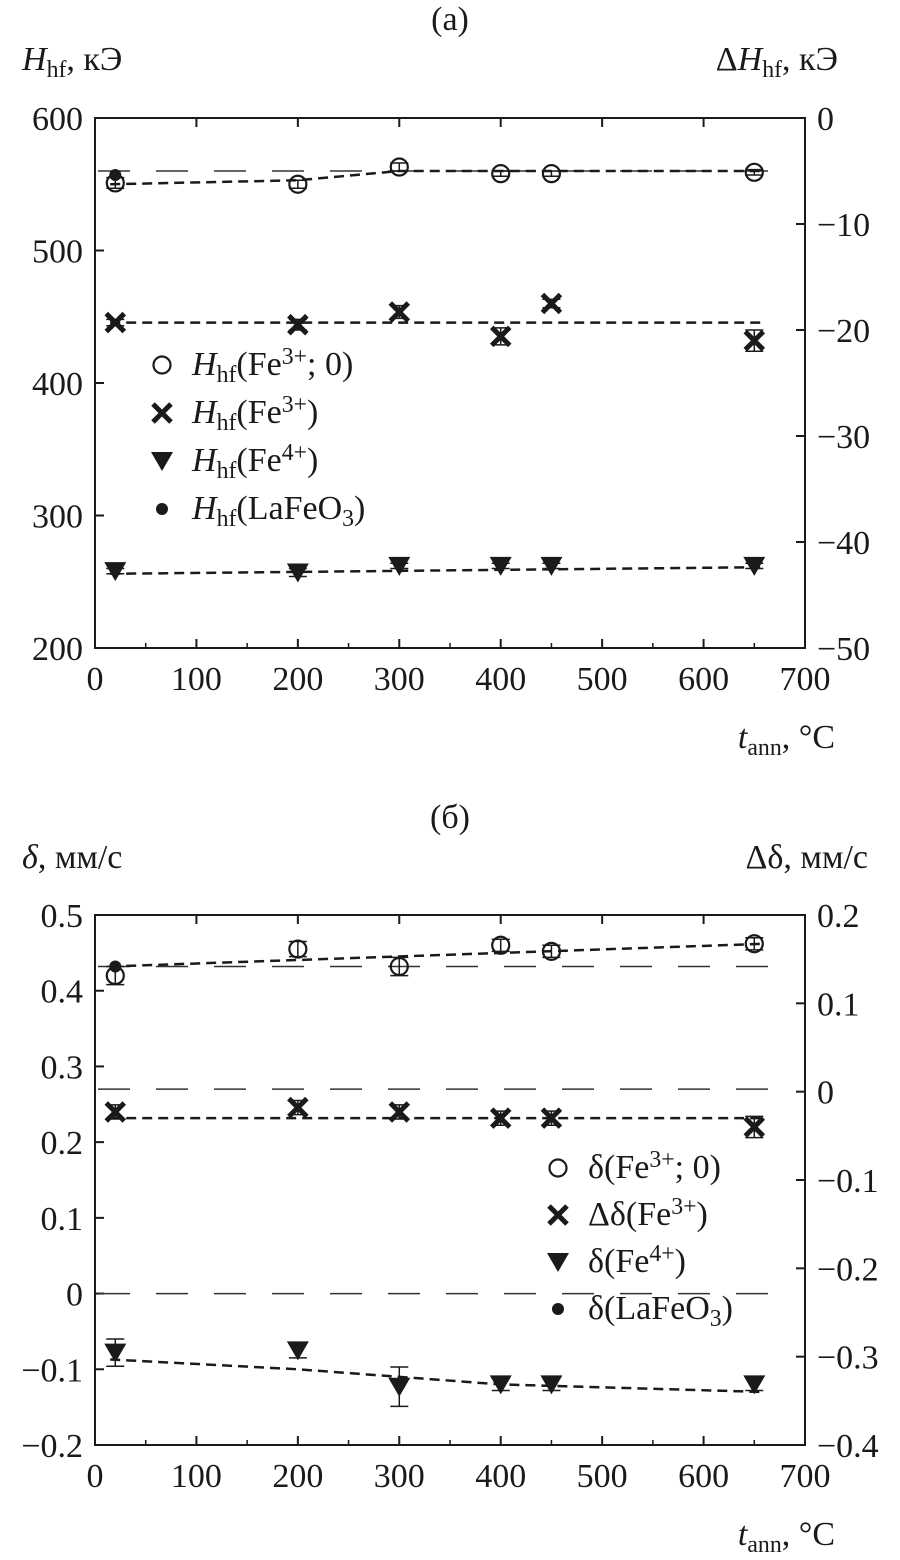  I want to click on y-left-tick-label: 600, so click(57, 119).